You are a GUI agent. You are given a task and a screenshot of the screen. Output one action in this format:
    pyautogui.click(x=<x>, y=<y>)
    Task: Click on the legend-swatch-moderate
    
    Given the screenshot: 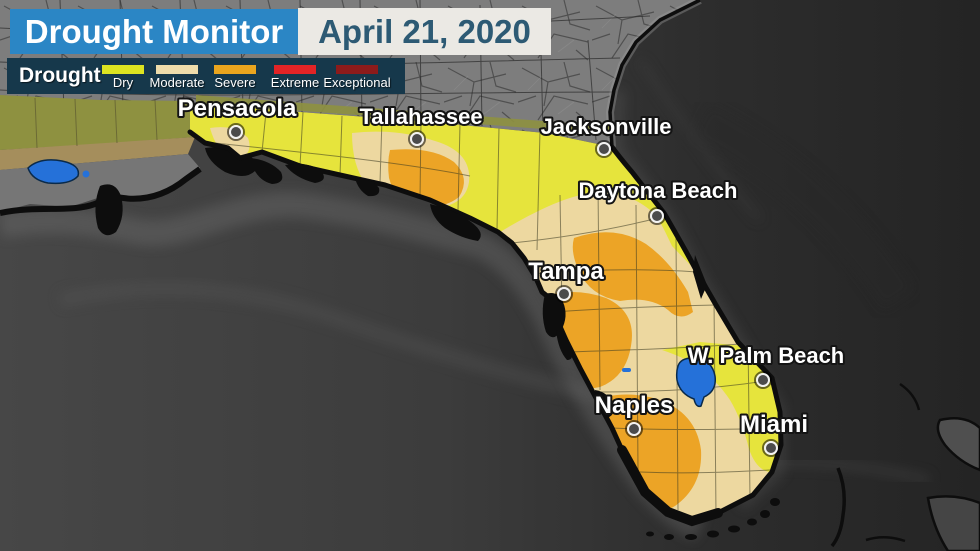 What is the action you would take?
    pyautogui.click(x=177, y=69)
    